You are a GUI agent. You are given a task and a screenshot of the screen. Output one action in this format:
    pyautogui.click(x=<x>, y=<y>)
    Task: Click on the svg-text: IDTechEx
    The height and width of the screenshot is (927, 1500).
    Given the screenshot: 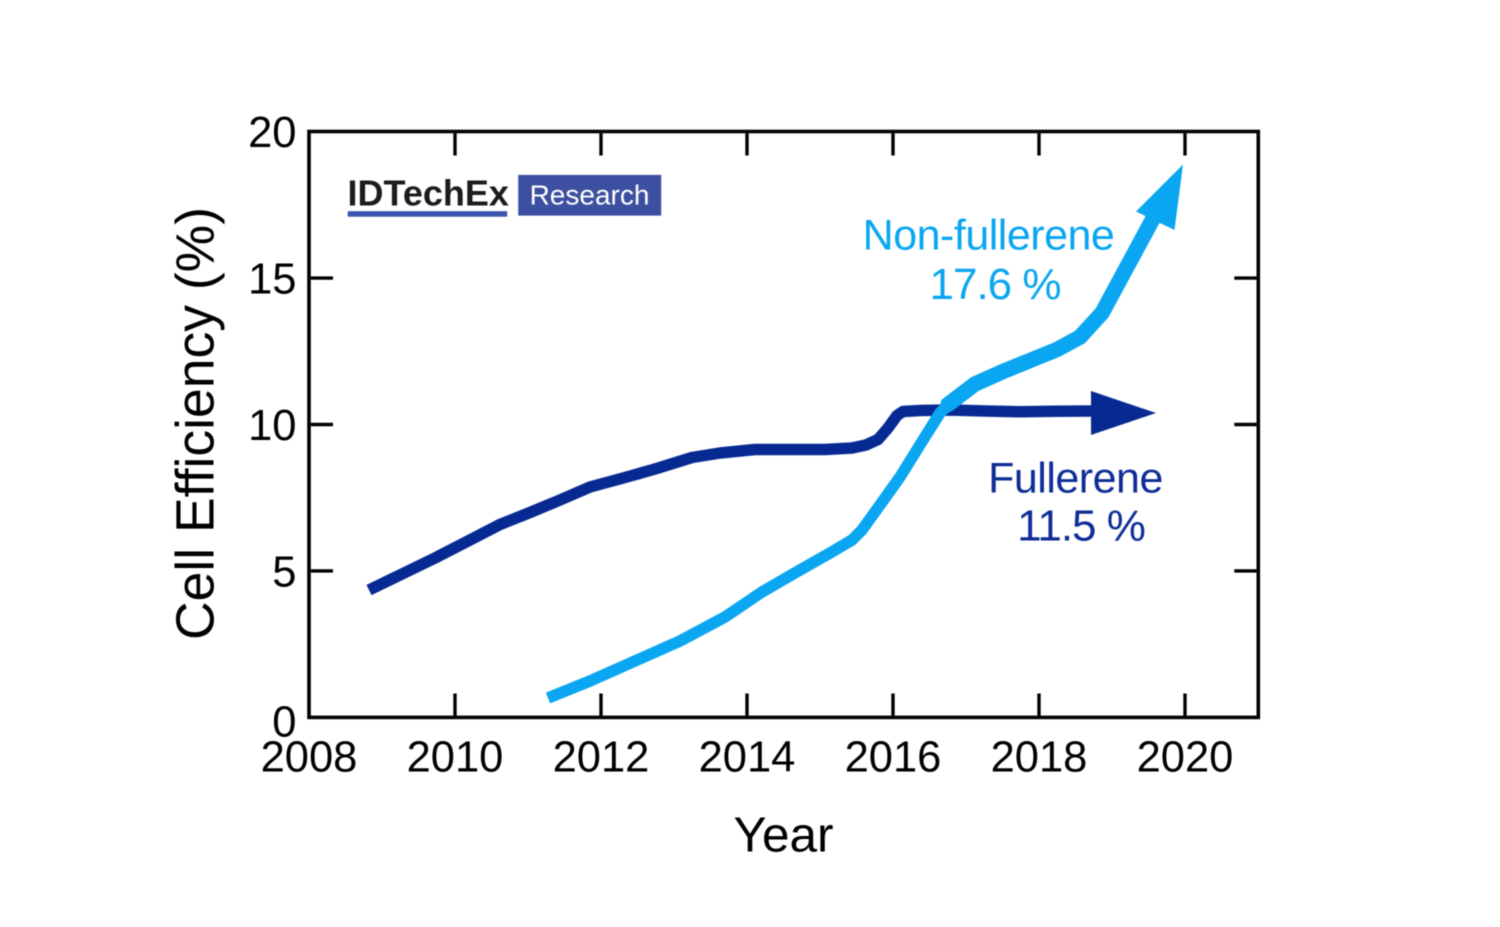 What is the action you would take?
    pyautogui.click(x=428, y=193)
    